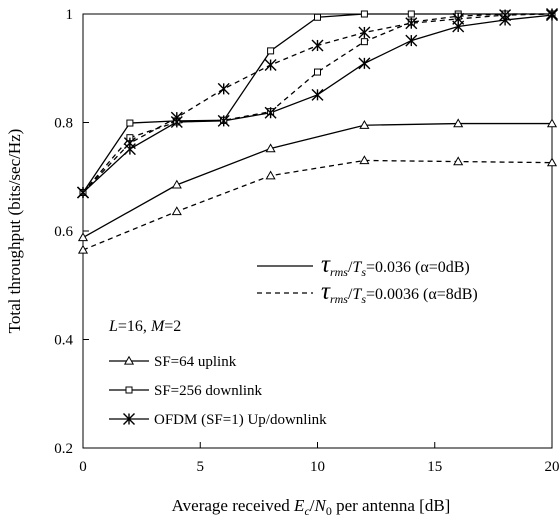 The image size is (559, 523). What do you see at coordinates (552, 467) in the screenshot?
I see `x-tick-label: 20` at bounding box center [552, 467].